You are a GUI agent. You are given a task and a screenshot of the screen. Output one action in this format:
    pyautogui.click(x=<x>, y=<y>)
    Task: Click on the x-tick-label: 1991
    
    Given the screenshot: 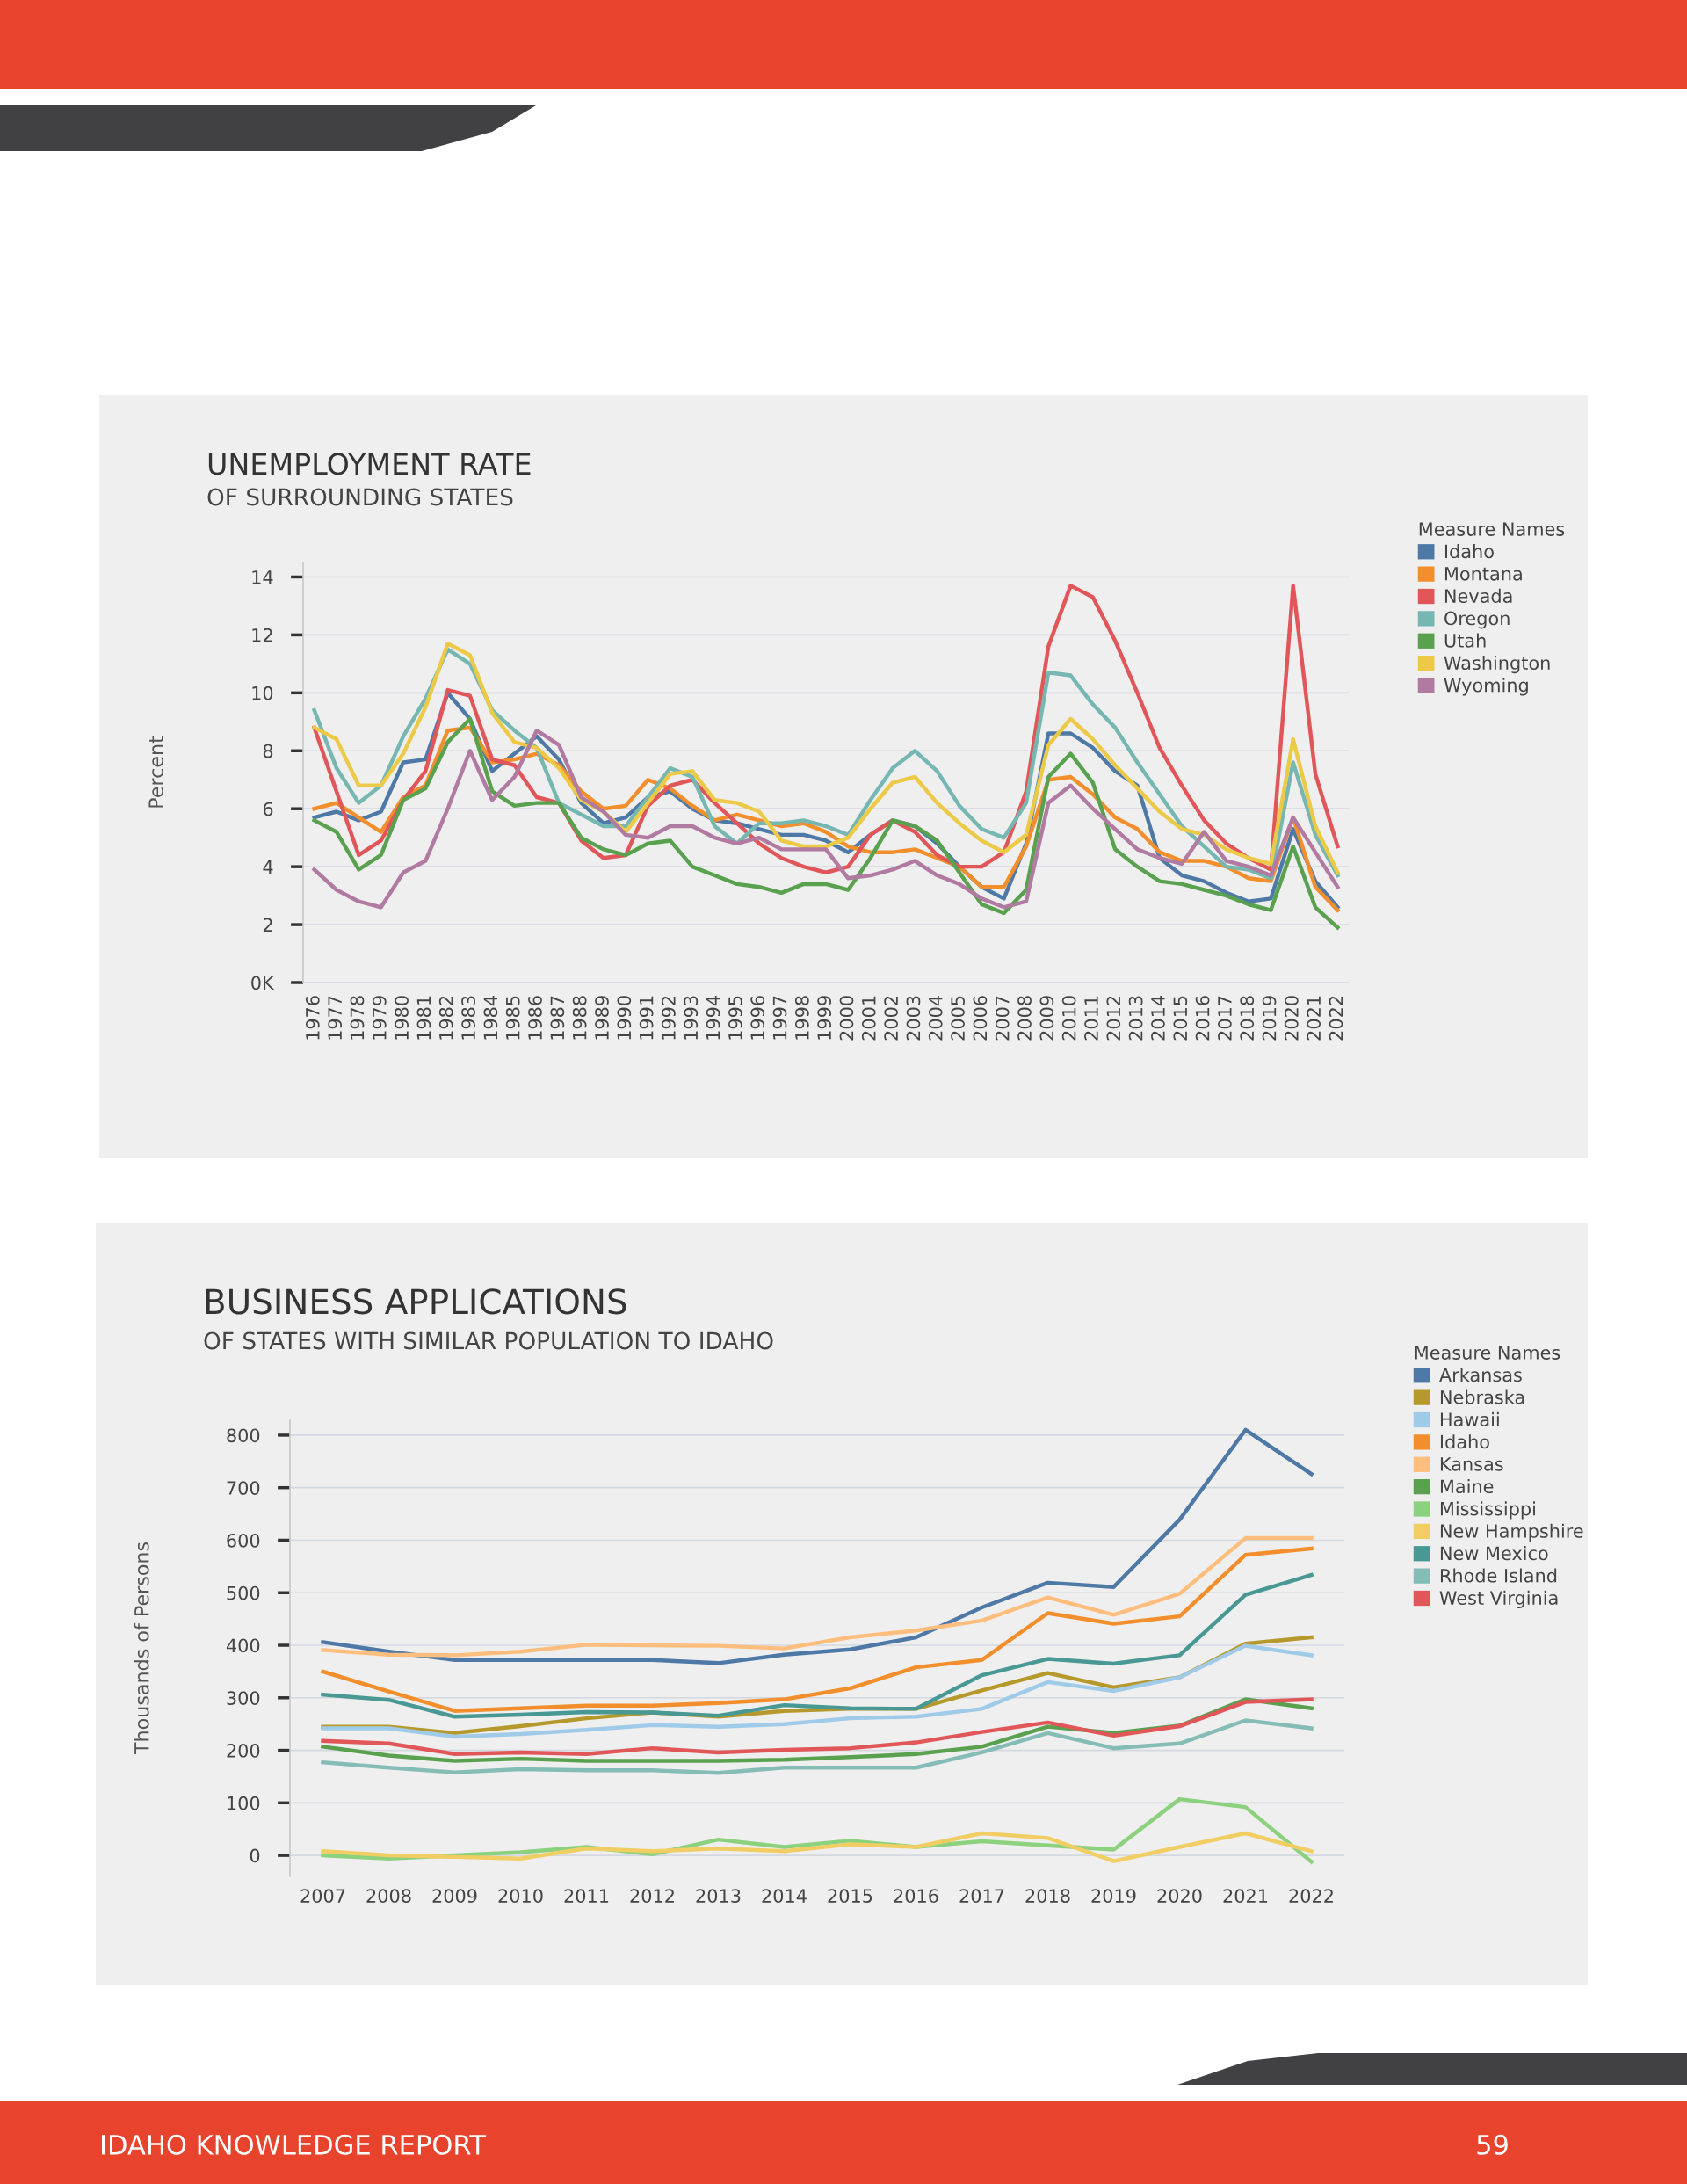 What is the action you would take?
    pyautogui.click(x=646, y=1018)
    